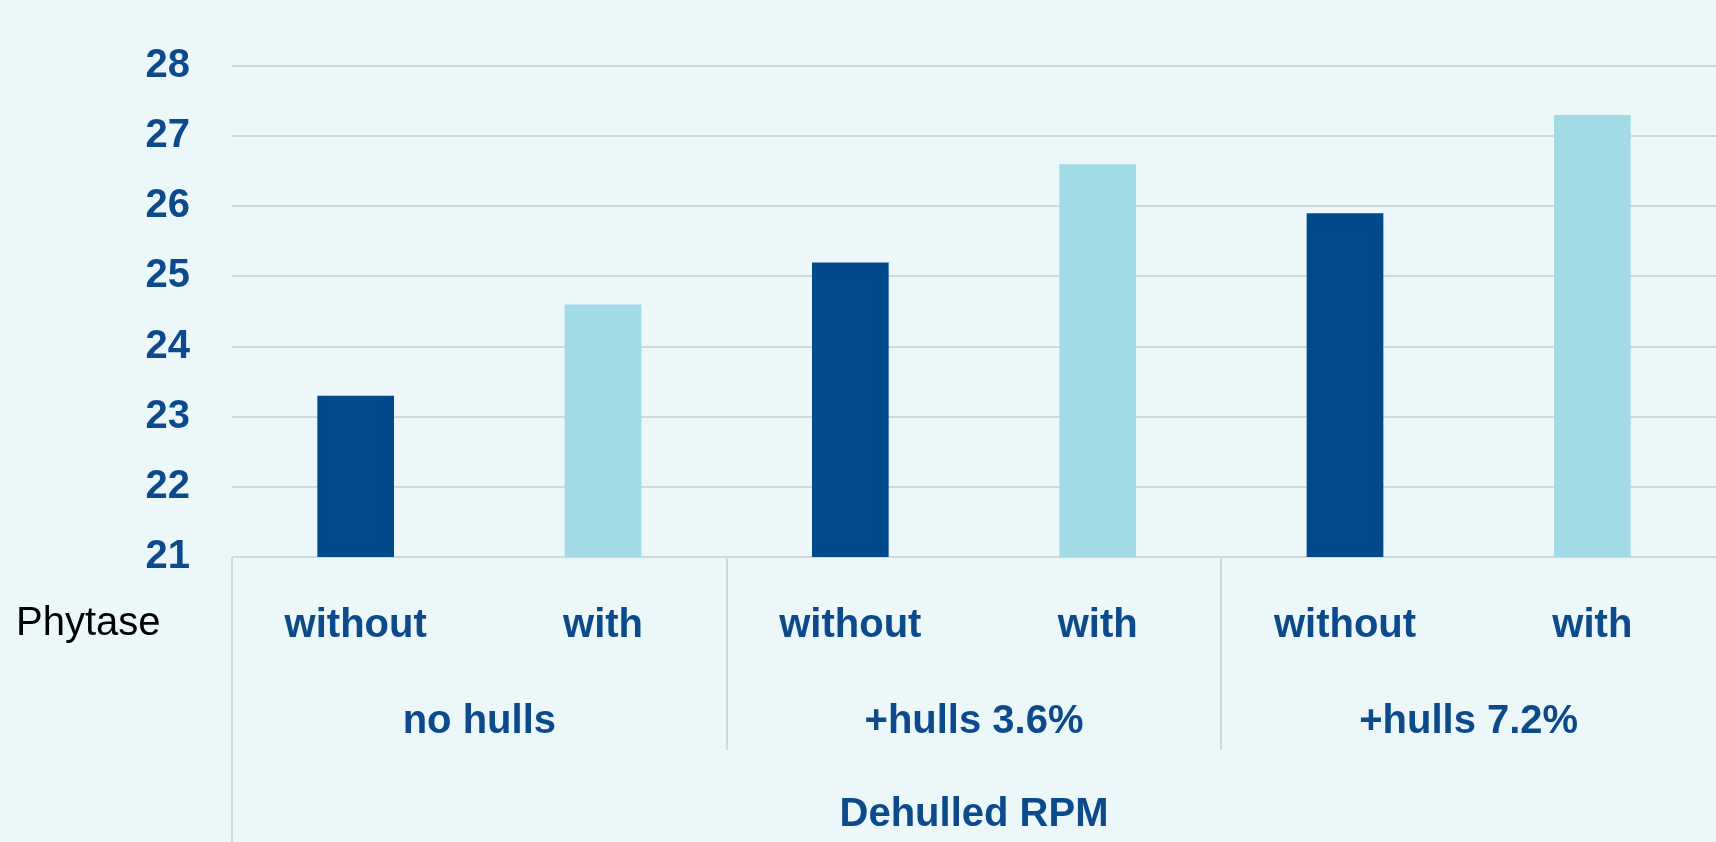 The image size is (1716, 842). Describe the element at coordinates (168, 343) in the screenshot. I see `y-tick-label: 24` at that location.